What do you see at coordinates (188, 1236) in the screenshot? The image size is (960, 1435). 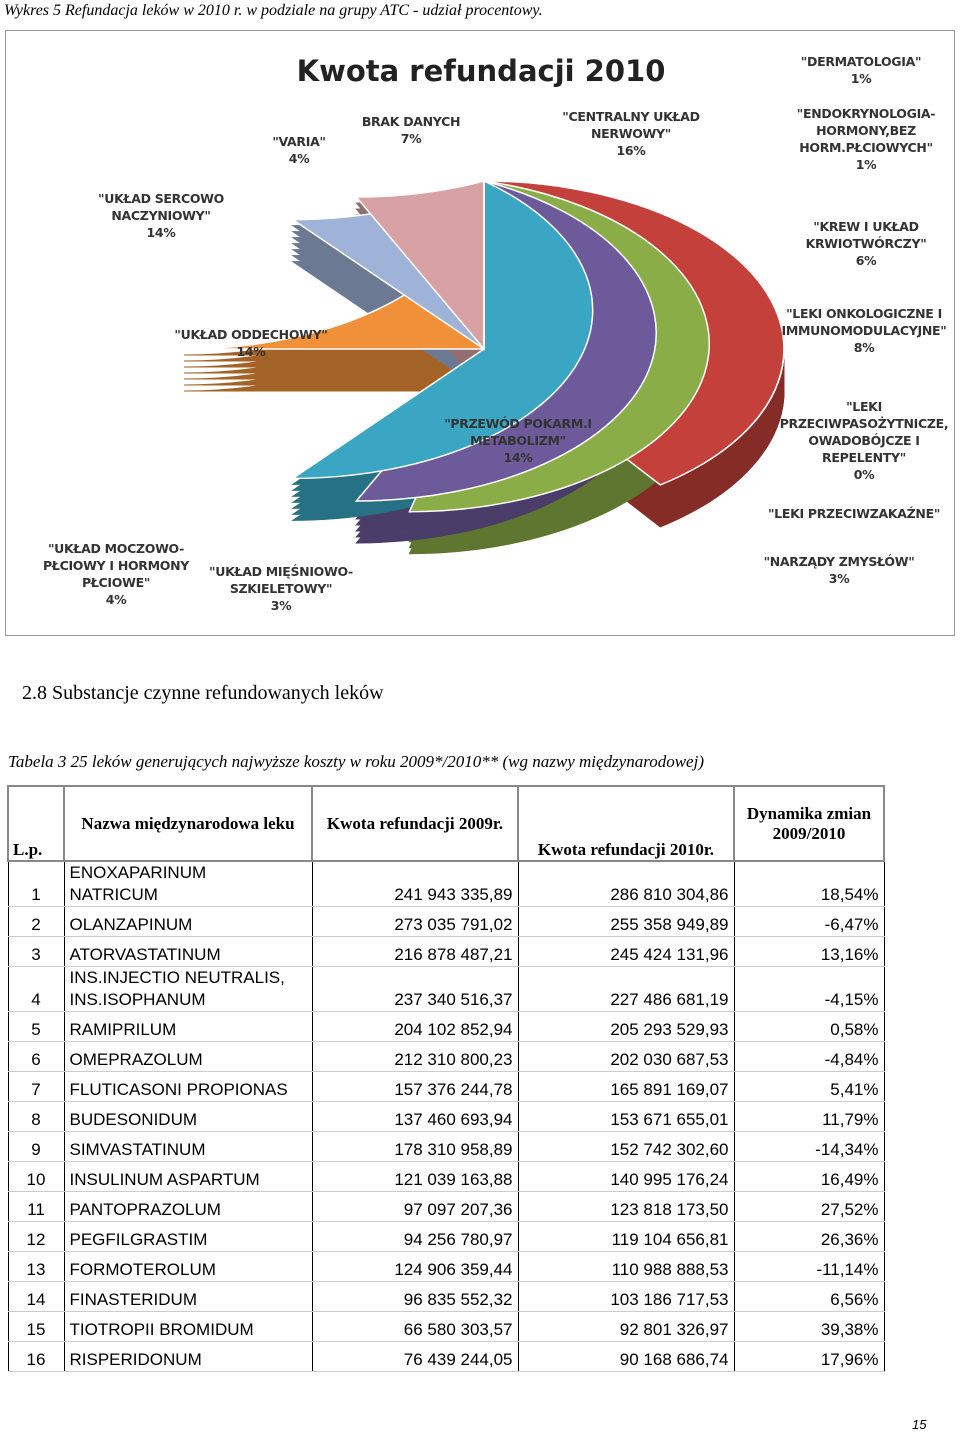 I see `table-cell: PEGFILGRASTIM` at bounding box center [188, 1236].